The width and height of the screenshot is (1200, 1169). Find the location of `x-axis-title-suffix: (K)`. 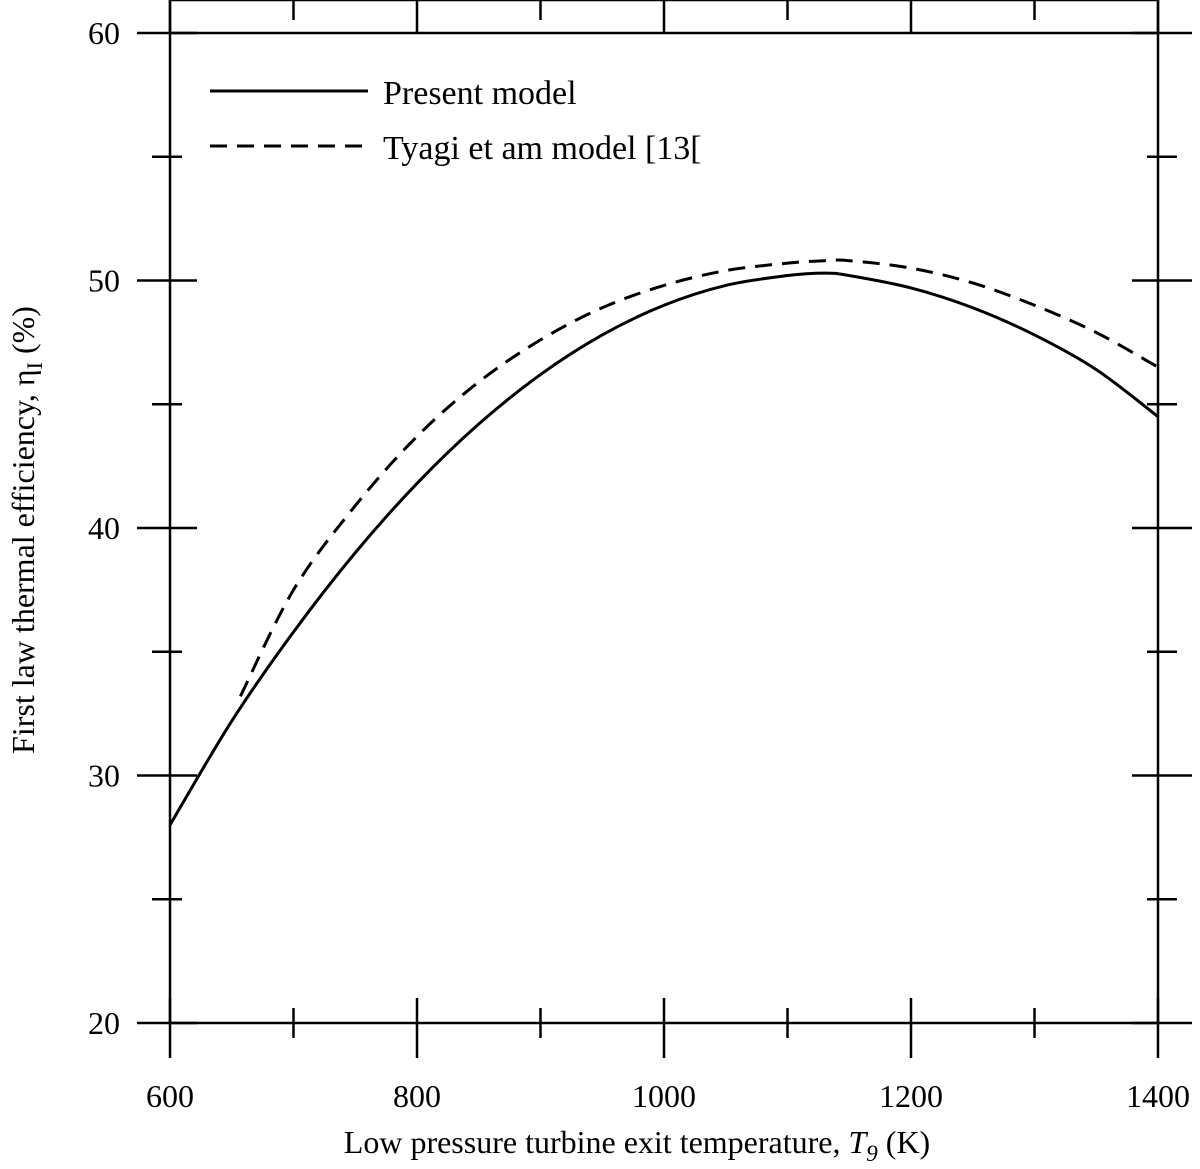

x-axis-title-suffix: (K) is located at coordinates (904, 1142).